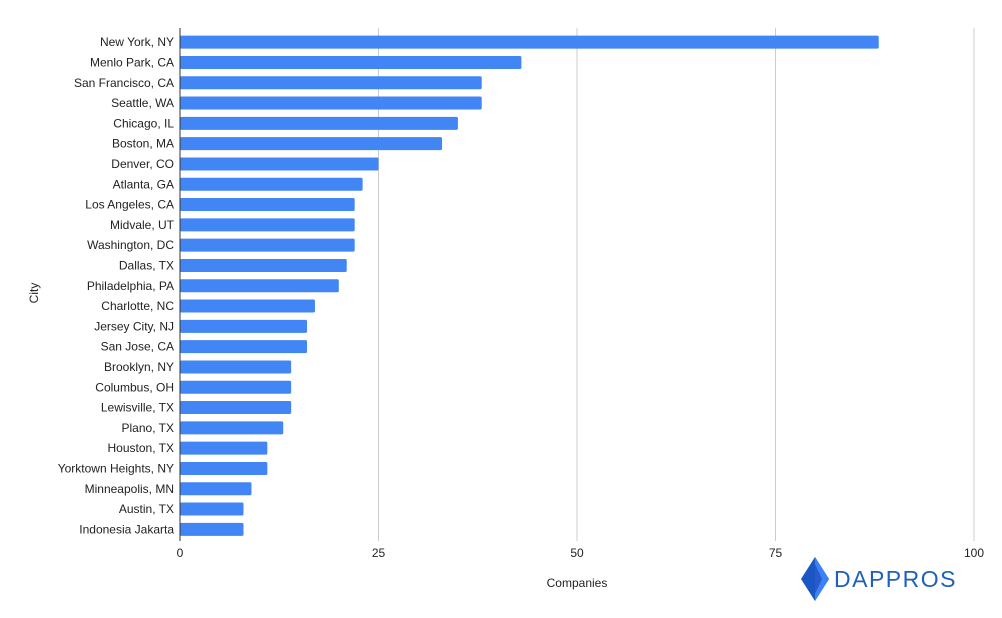 The image size is (1002, 618). I want to click on y-tick-label: Boston, MA, so click(143, 144).